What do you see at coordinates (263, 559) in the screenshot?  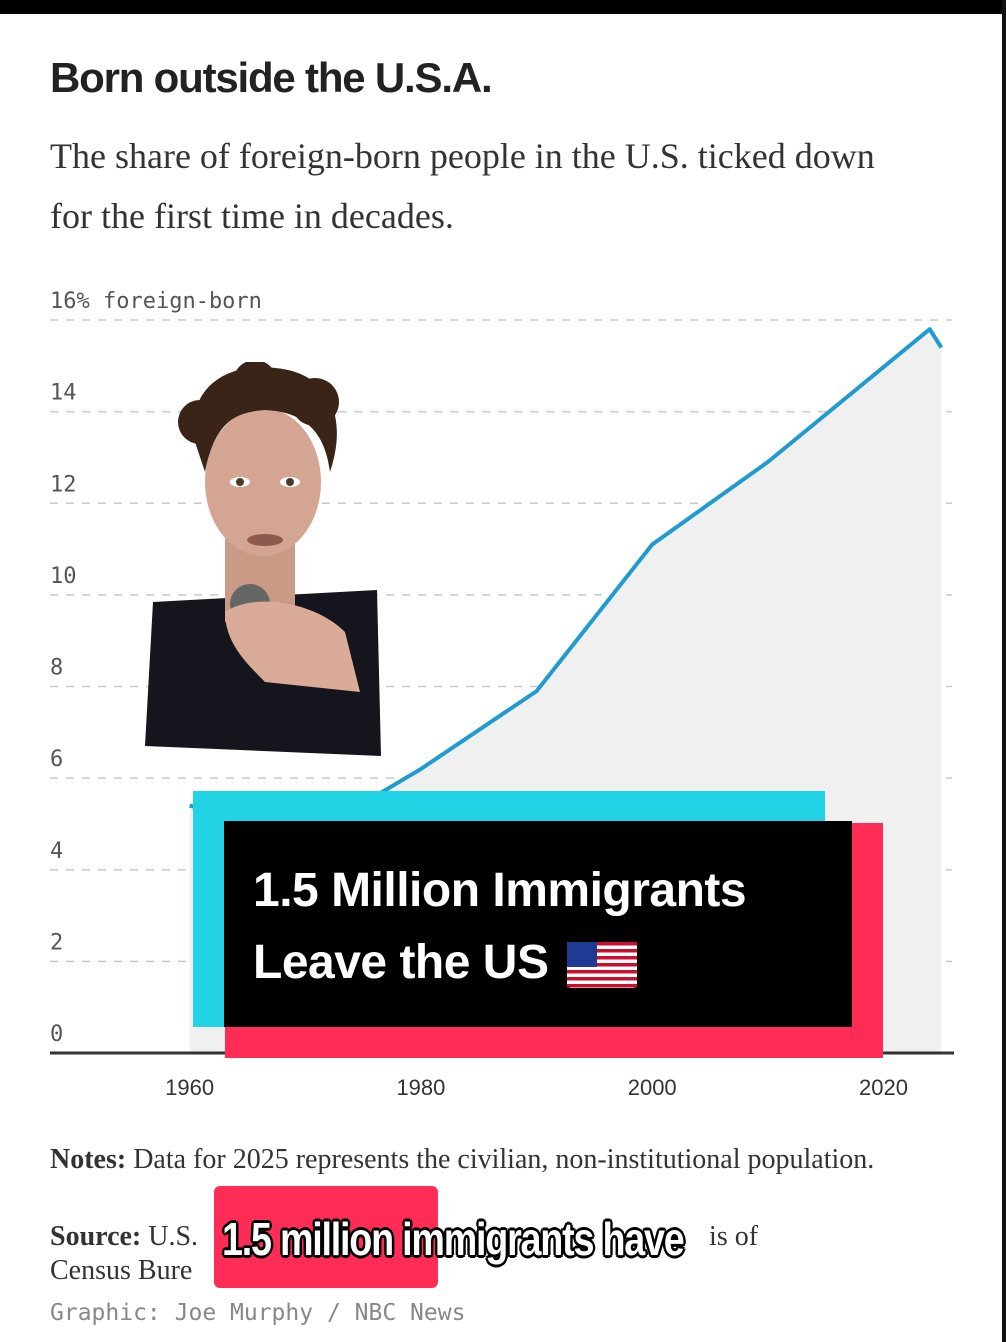 I see `presenter-cutout` at bounding box center [263, 559].